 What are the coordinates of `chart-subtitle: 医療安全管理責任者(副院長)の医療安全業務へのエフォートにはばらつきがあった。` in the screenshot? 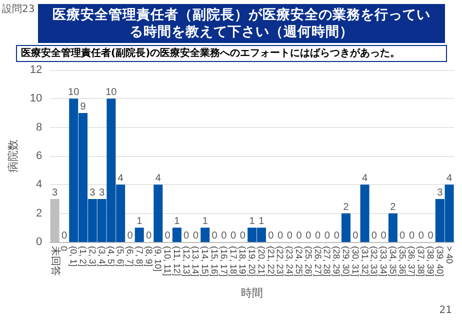 It's located at (231, 53).